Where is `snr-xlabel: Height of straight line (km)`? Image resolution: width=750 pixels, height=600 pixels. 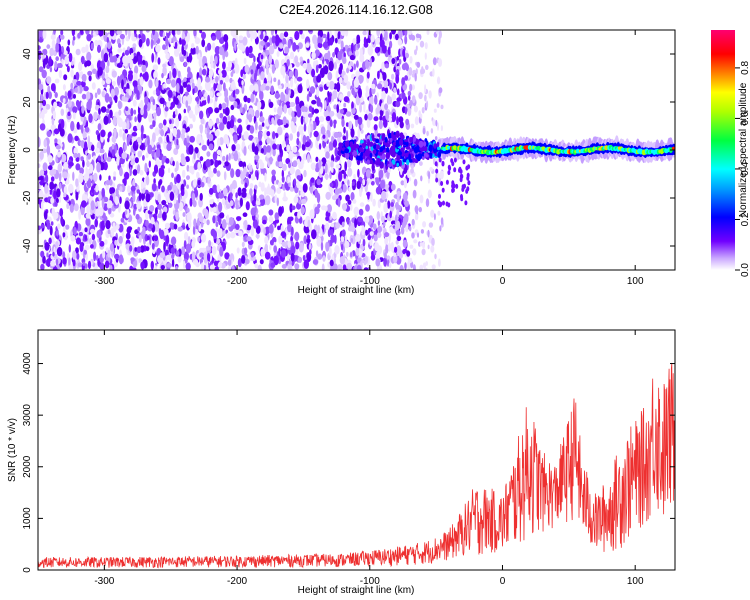 snr-xlabel: Height of straight line (km) is located at coordinates (356, 590).